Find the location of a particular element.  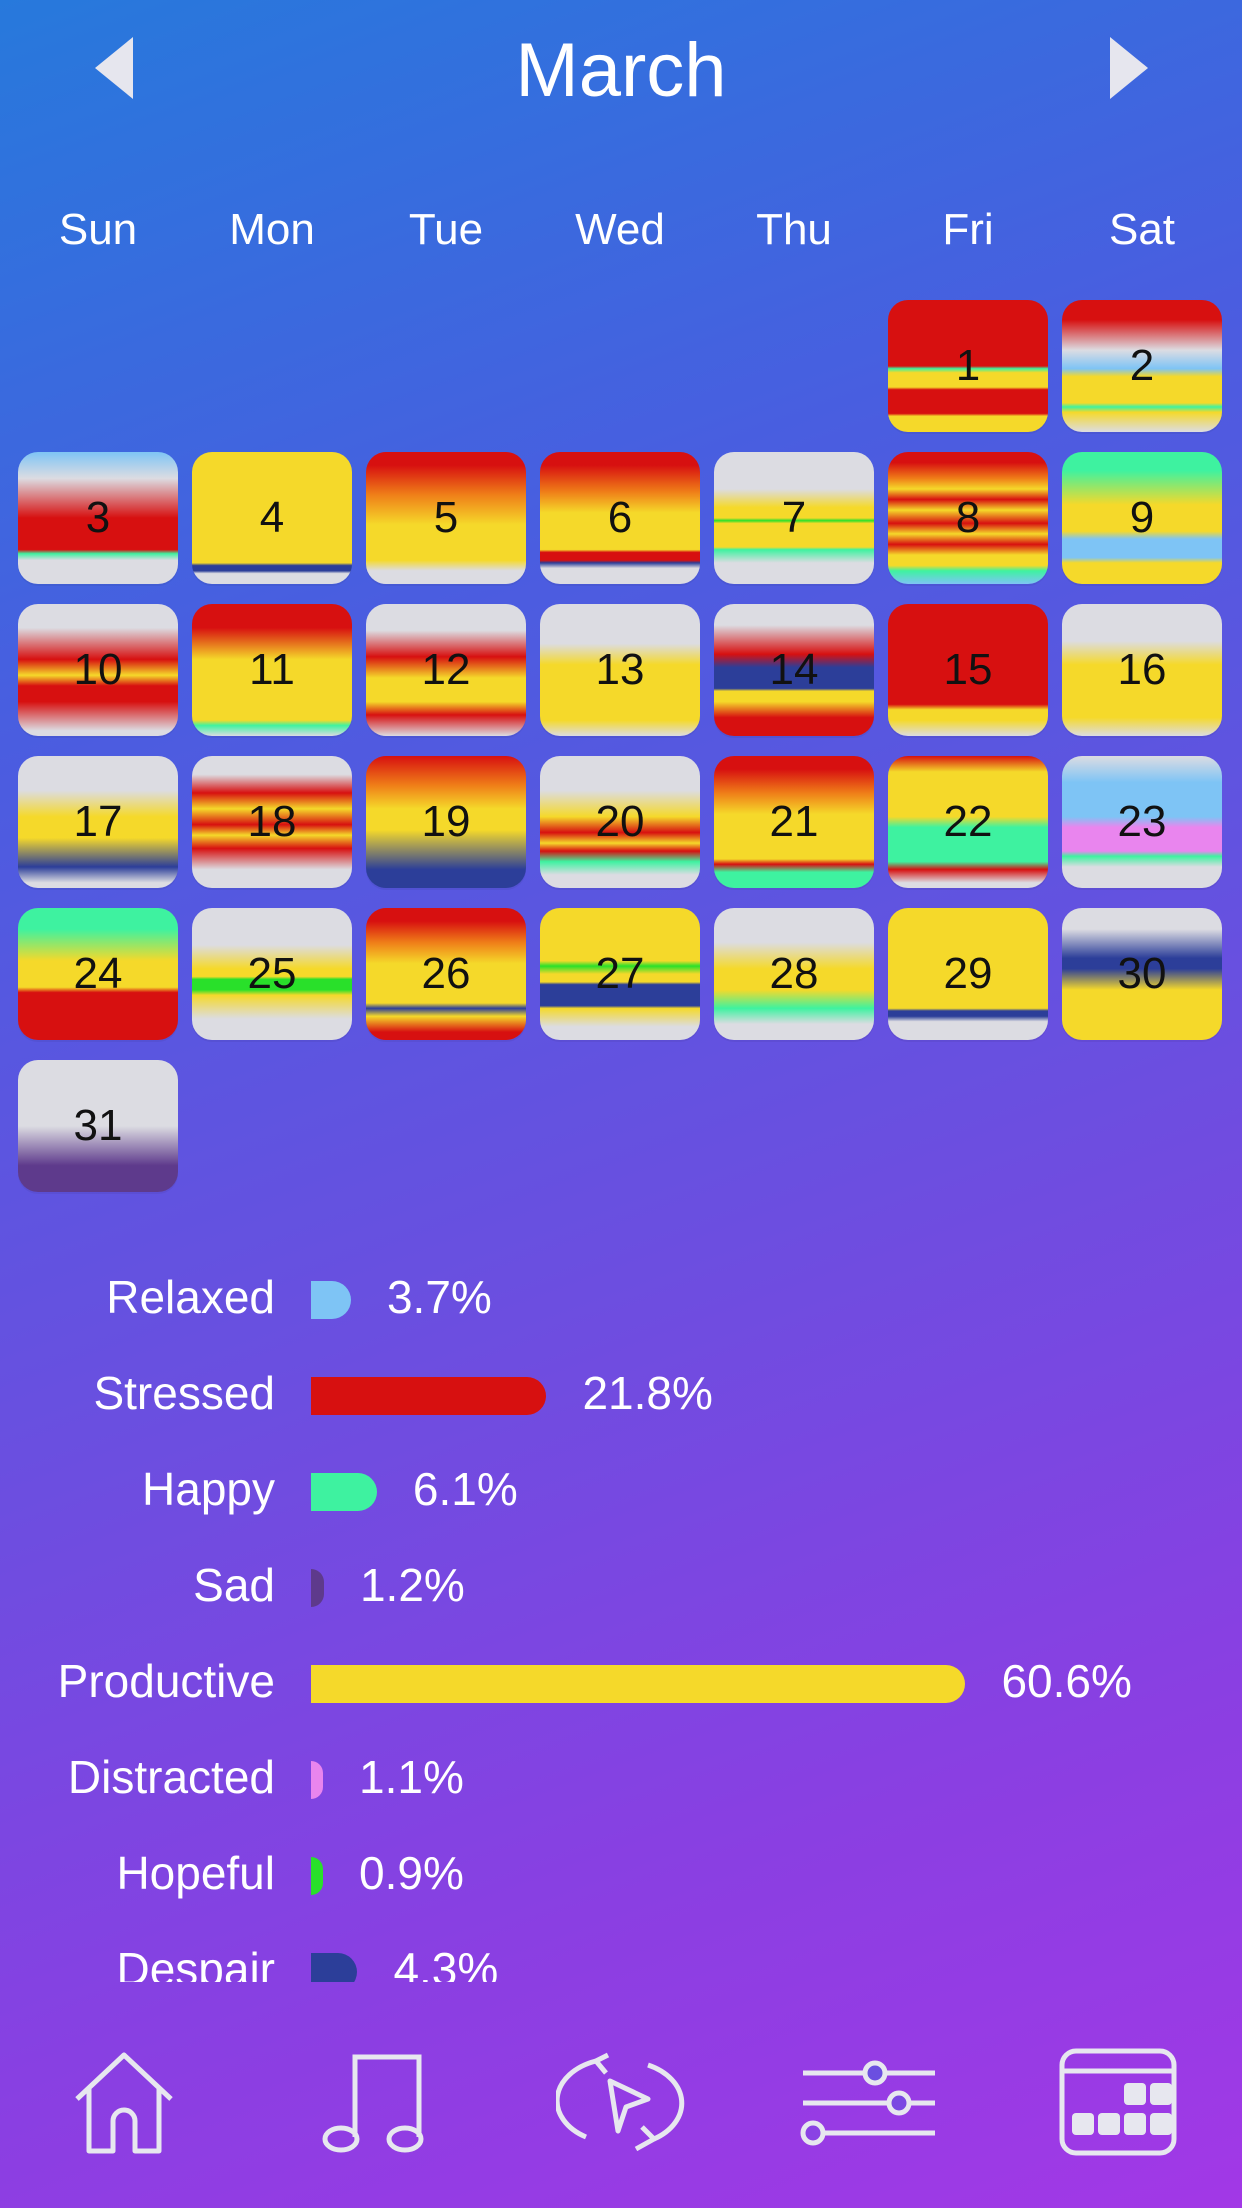

calendar-day-number: 15 is located at coordinates (968, 669).